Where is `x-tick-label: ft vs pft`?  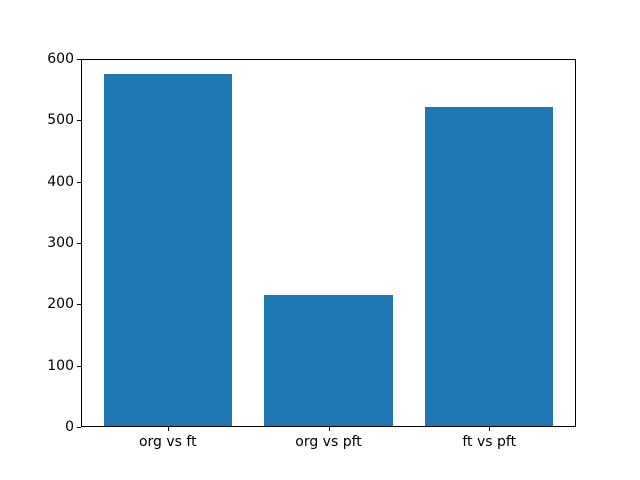 x-tick-label: ft vs pft is located at coordinates (489, 442).